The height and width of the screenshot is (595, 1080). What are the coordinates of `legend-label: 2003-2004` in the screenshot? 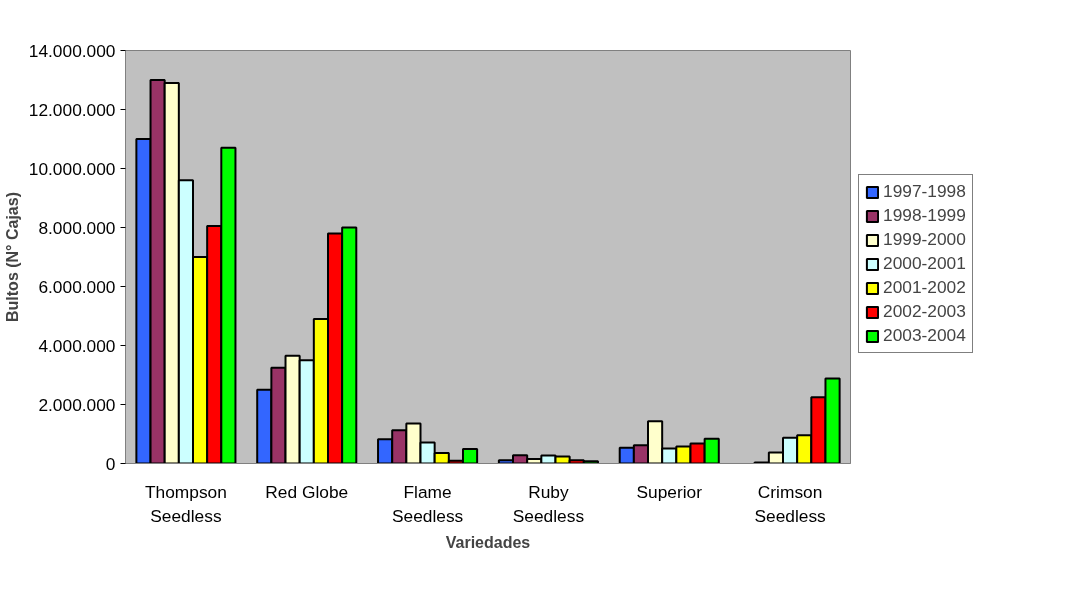 It's located at (924, 335).